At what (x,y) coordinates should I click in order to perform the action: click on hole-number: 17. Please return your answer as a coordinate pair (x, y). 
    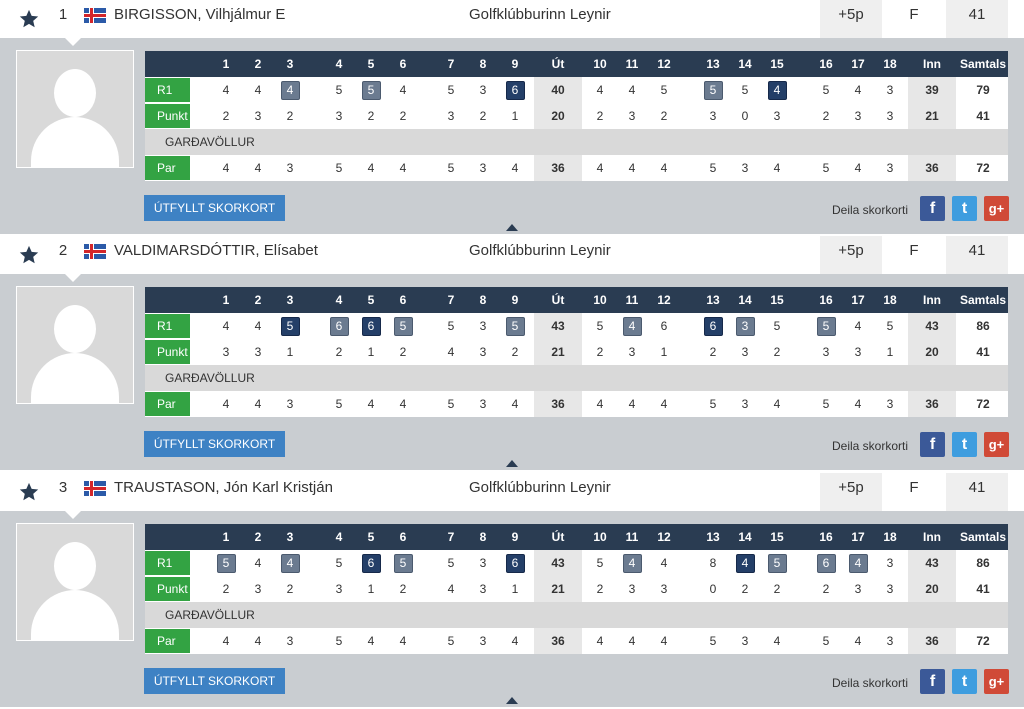
    Looking at the image, I should click on (858, 300).